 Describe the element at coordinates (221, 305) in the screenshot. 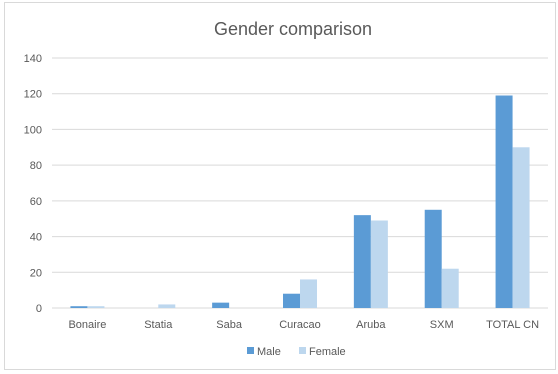

I see `bar-male-saba` at that location.